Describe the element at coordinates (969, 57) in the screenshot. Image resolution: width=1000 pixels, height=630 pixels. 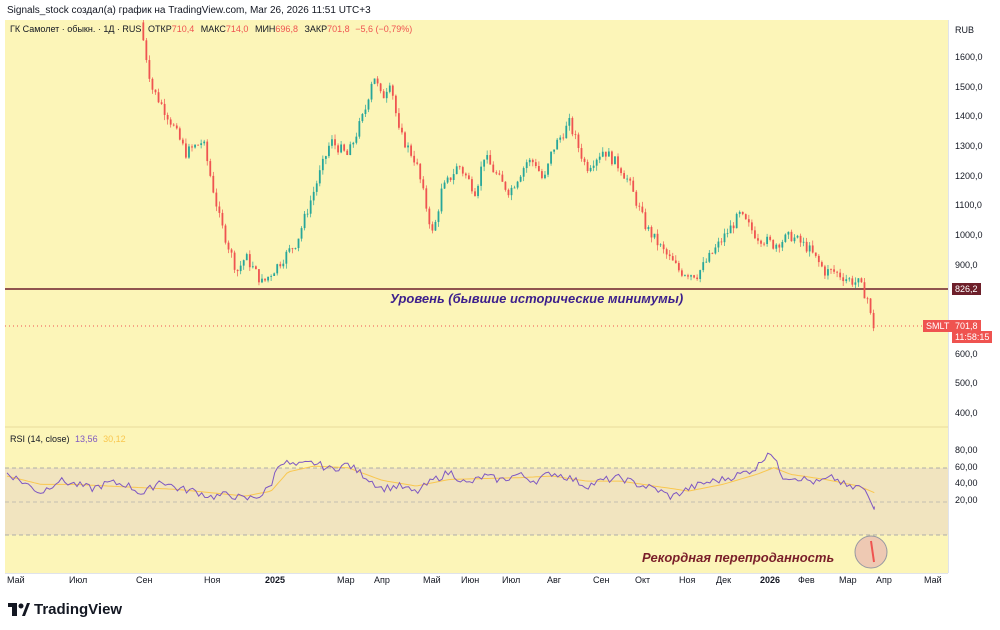
I see `price-tick-label: 1600,0` at that location.